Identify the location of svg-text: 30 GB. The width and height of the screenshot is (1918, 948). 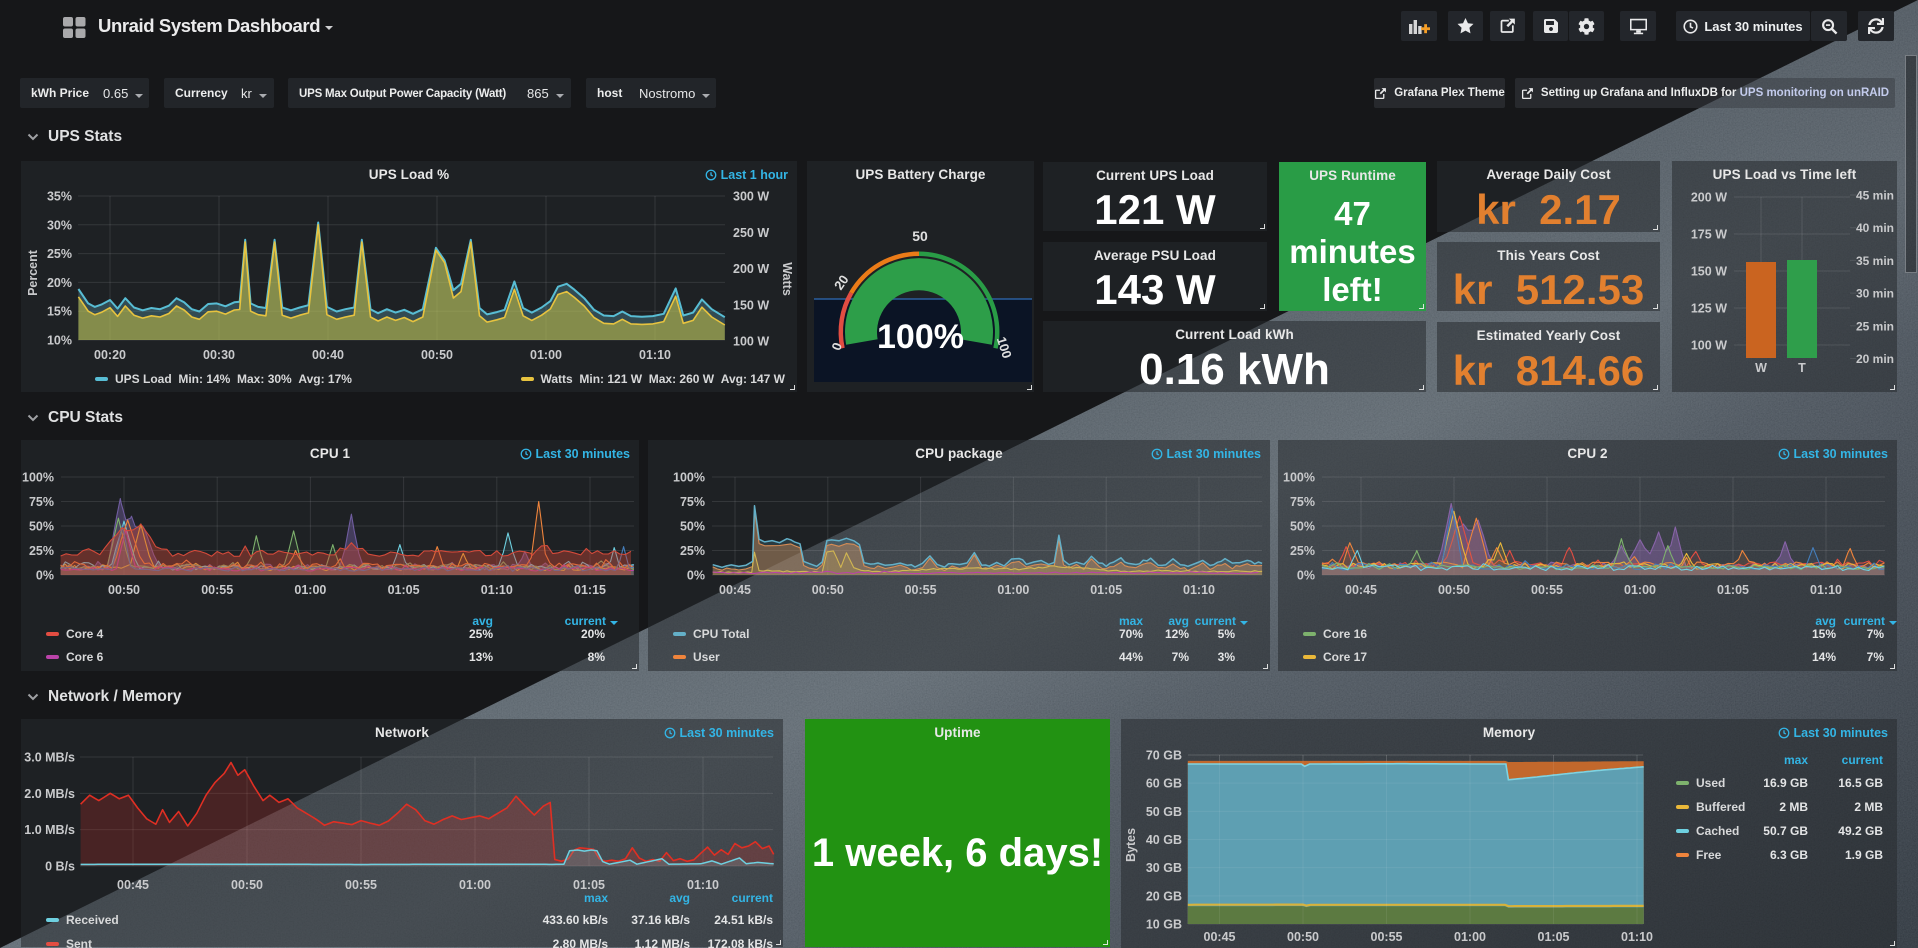
(1164, 868).